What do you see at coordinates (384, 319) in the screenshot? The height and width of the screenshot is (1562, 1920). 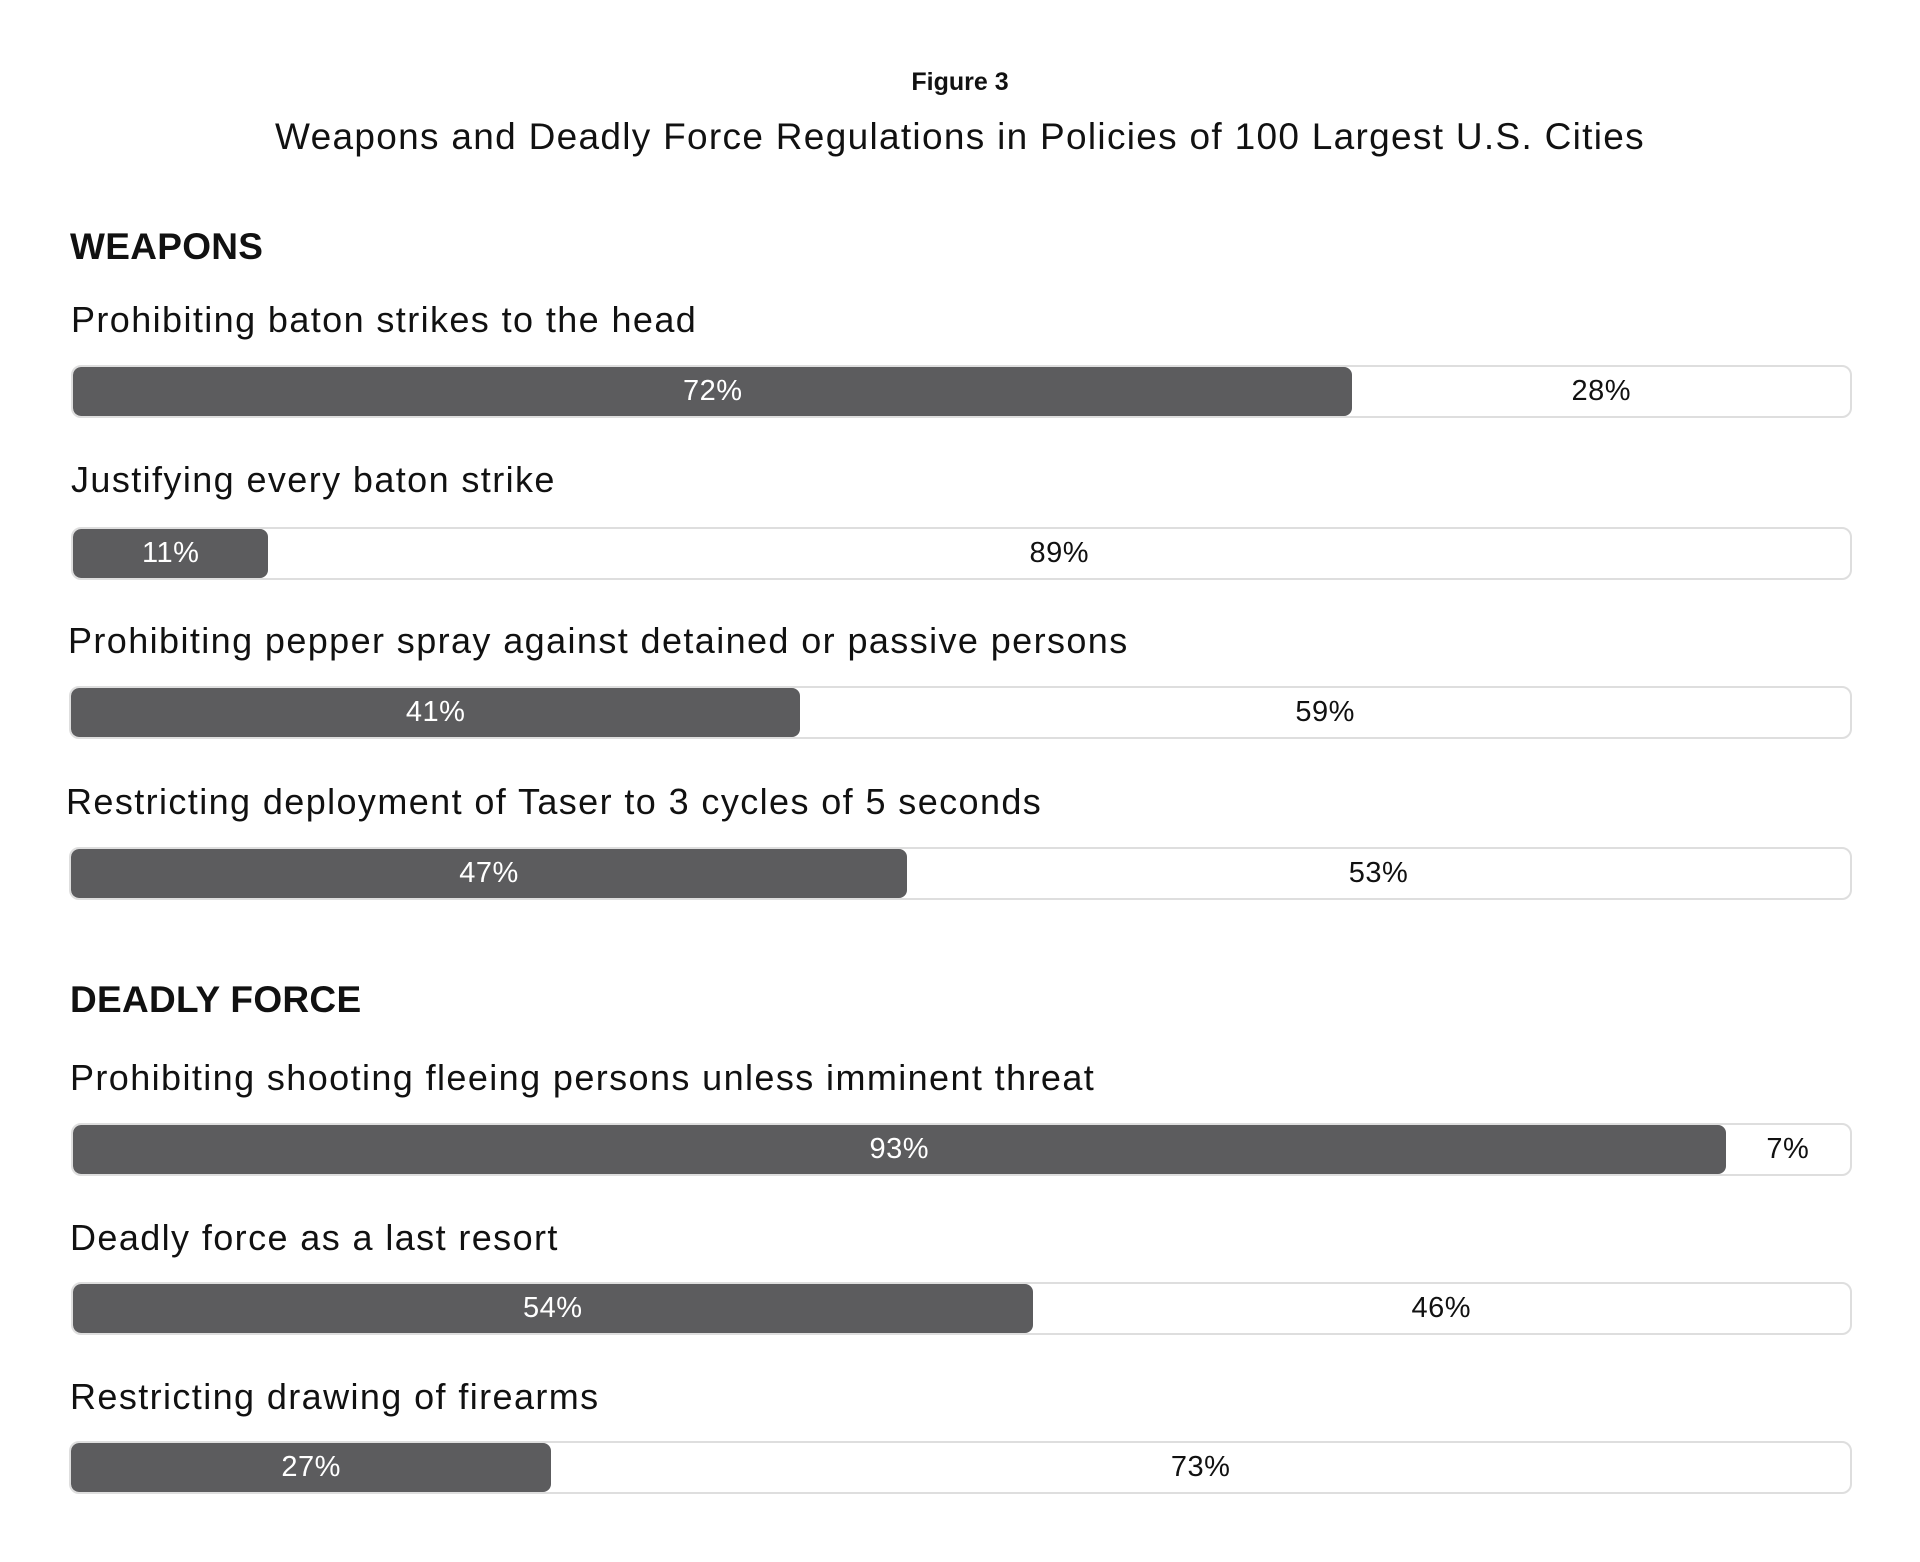 I see `row-label: Prohibiting baton strikes to the head` at bounding box center [384, 319].